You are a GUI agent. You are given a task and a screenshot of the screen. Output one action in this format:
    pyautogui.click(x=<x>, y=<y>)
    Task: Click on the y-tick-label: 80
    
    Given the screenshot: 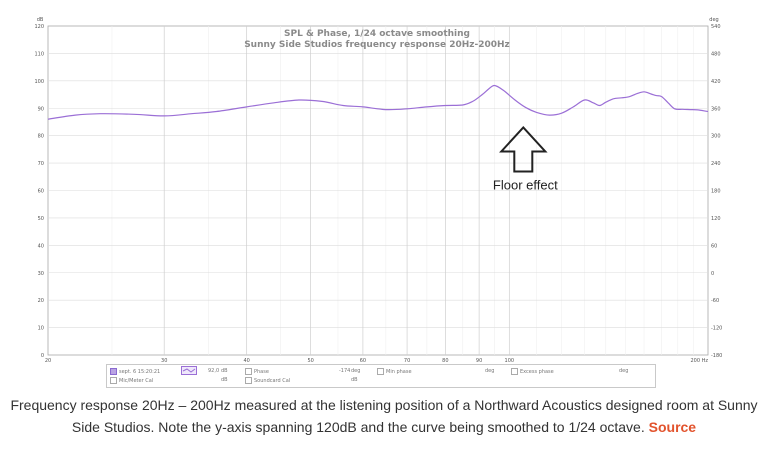 What is the action you would take?
    pyautogui.click(x=41, y=137)
    